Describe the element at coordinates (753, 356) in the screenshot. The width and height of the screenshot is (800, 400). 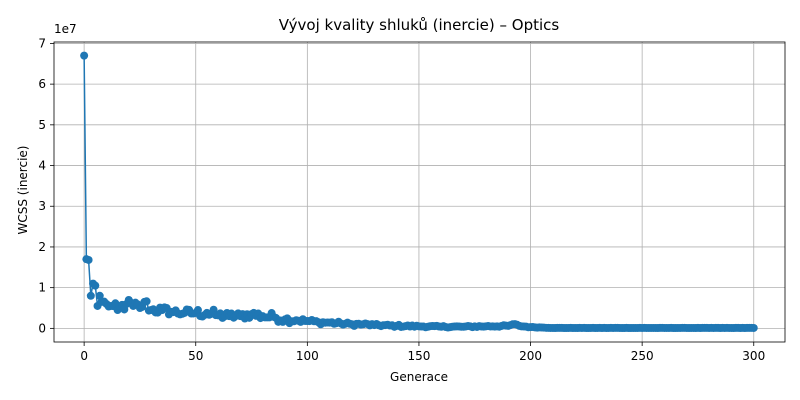
I see `x-tick-label: 300` at that location.